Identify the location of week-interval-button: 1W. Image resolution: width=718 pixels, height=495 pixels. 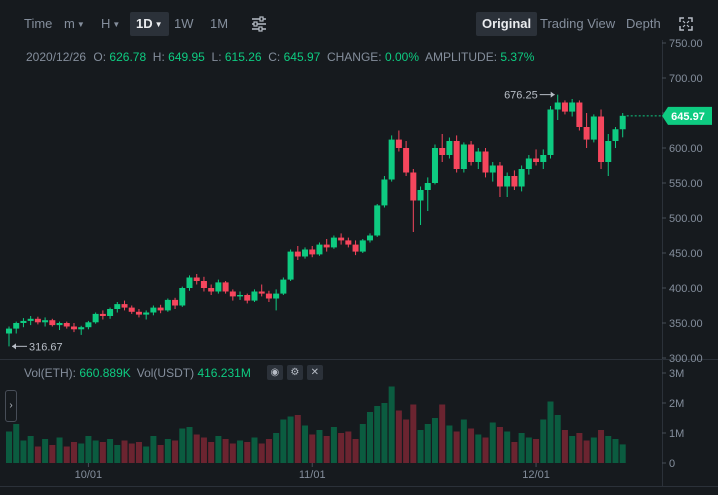
(184, 23).